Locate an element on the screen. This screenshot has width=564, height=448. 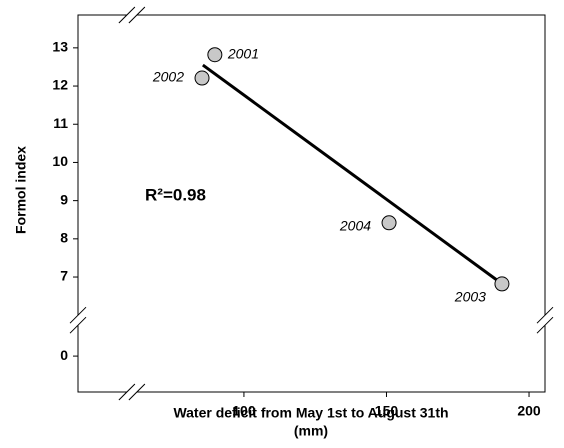
point-label: 2003 is located at coordinates (470, 297).